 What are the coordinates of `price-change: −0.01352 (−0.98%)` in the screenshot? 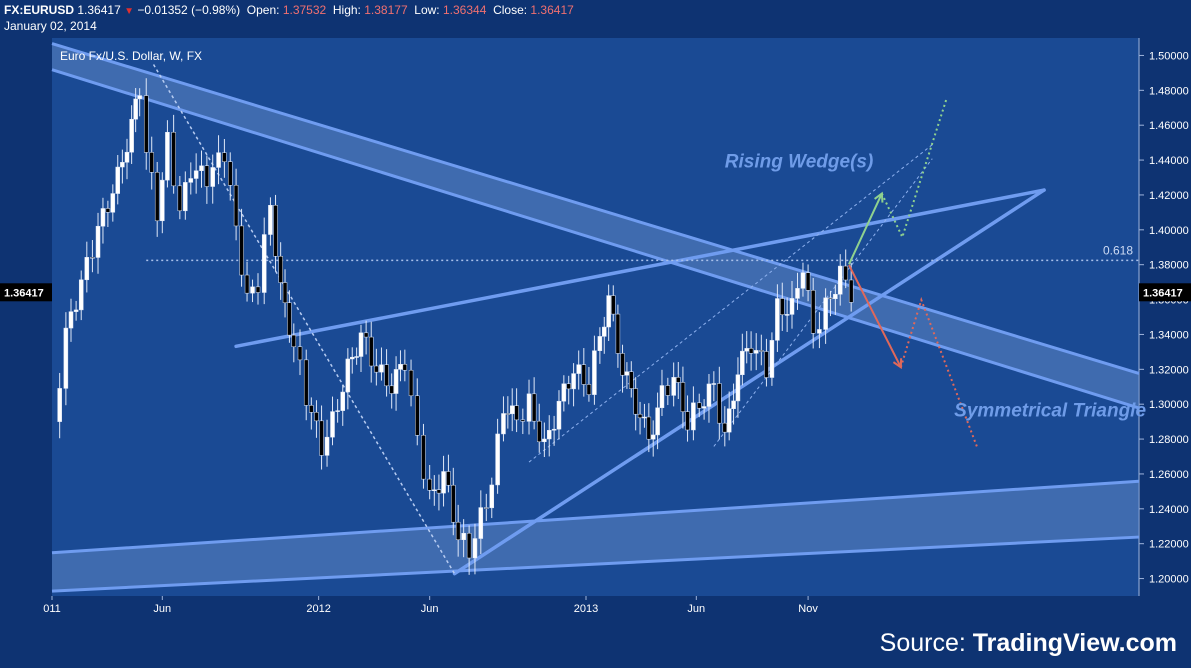 It's located at (189, 10).